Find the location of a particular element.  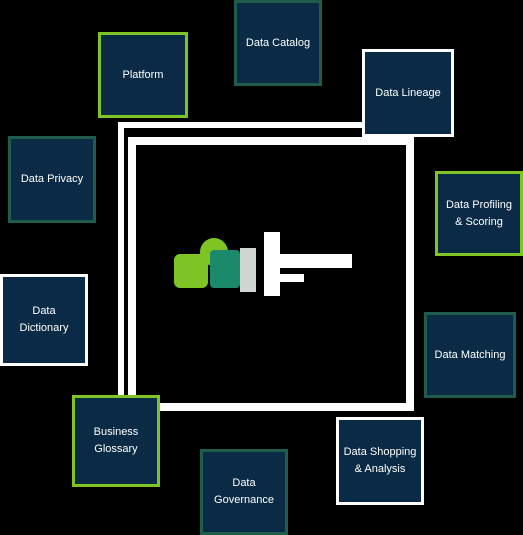

tile-label: Platform is located at coordinates (143, 74).